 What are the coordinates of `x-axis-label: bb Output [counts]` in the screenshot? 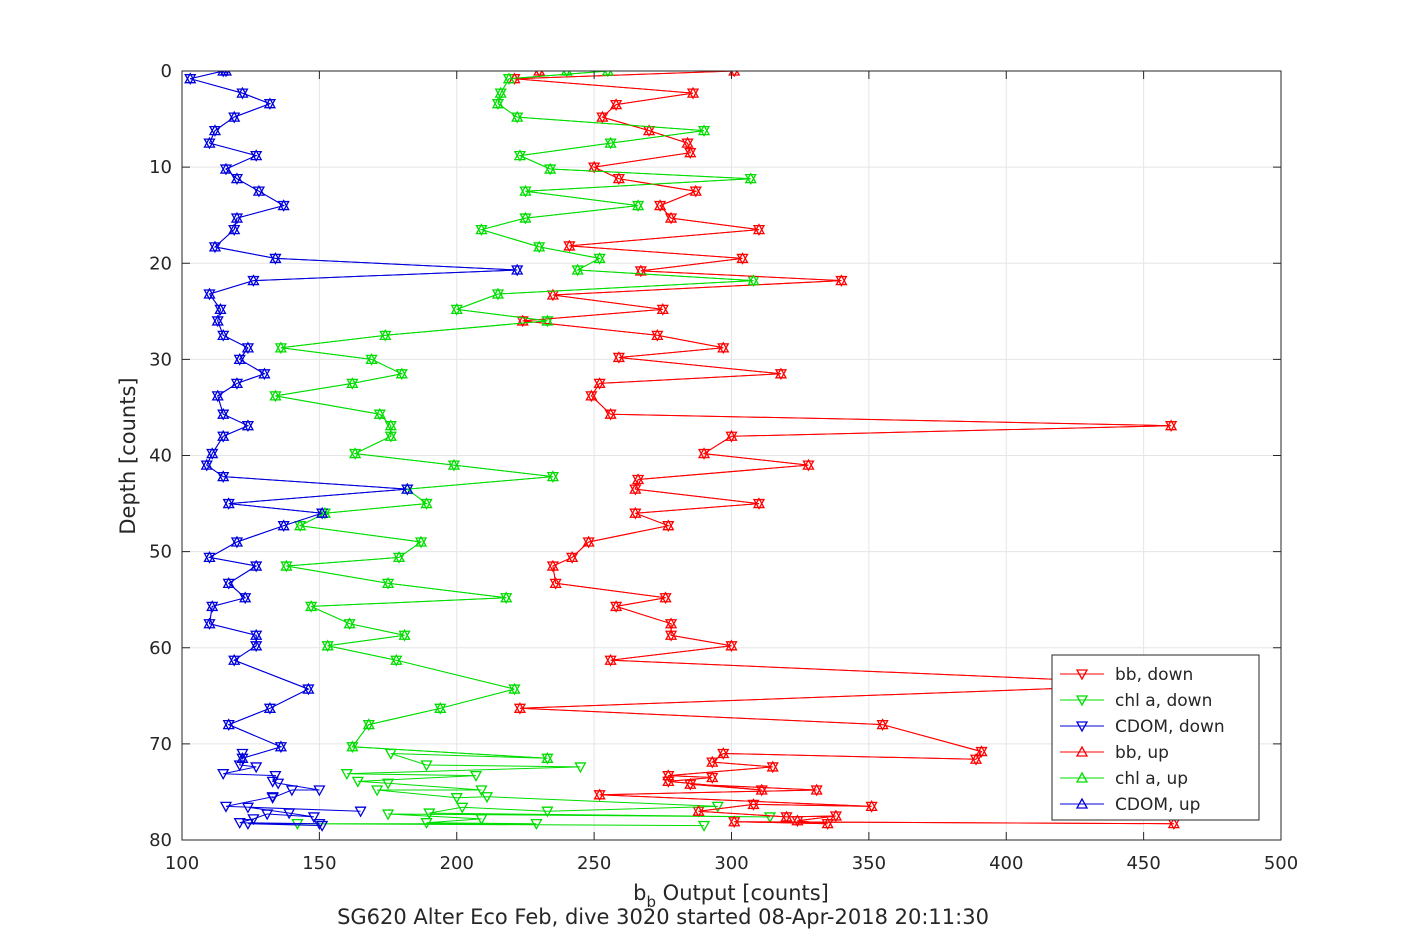 It's located at (731, 896).